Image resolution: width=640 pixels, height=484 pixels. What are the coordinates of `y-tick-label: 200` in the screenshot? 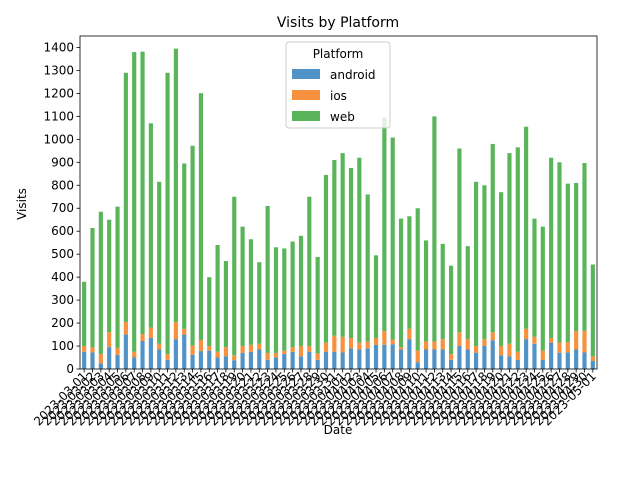 It's located at (62, 323).